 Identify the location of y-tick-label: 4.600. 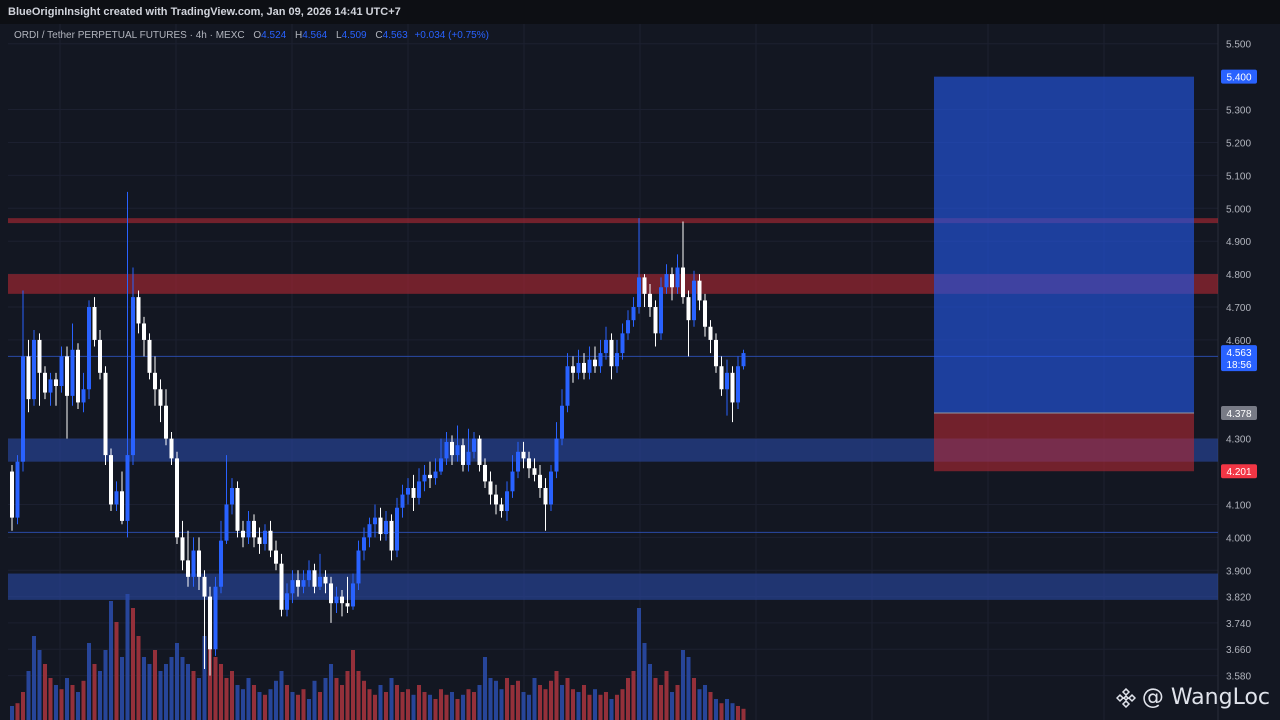
(1238, 341).